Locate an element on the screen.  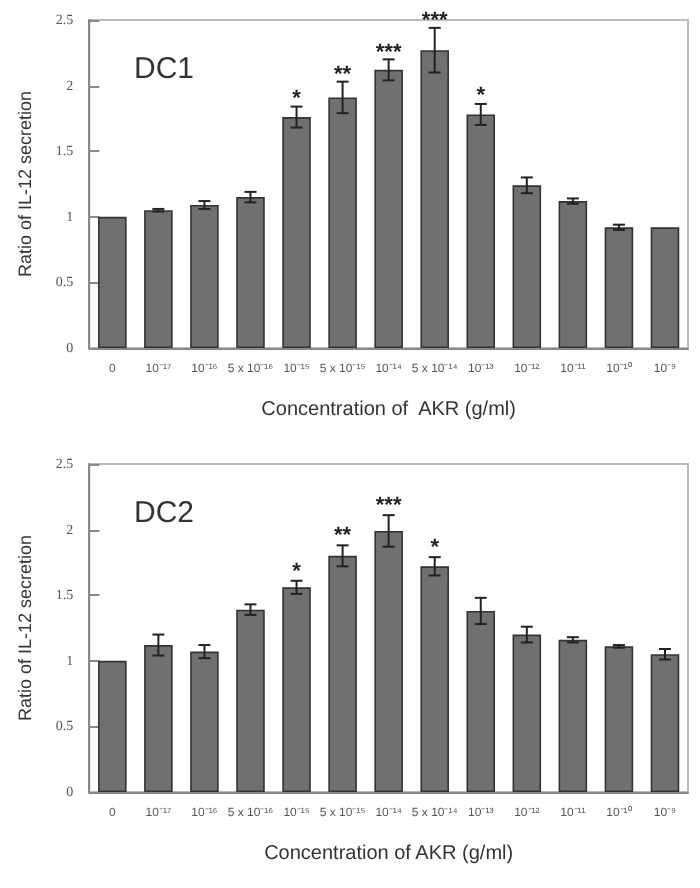
text: DC1 is located at coordinates (164, 69).